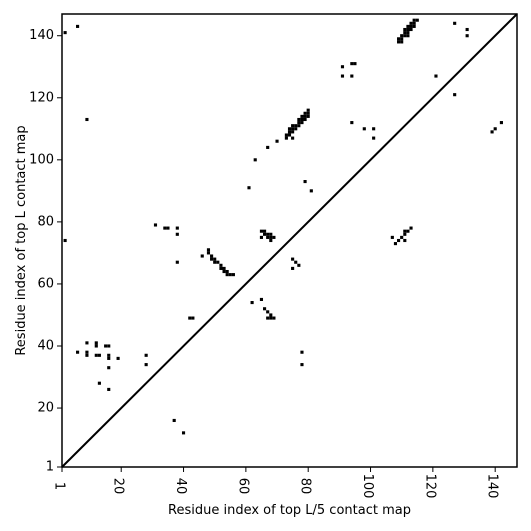 This screenshot has height=531, width=531. What do you see at coordinates (118, 486) in the screenshot?
I see `x-tick-label: 20` at bounding box center [118, 486].